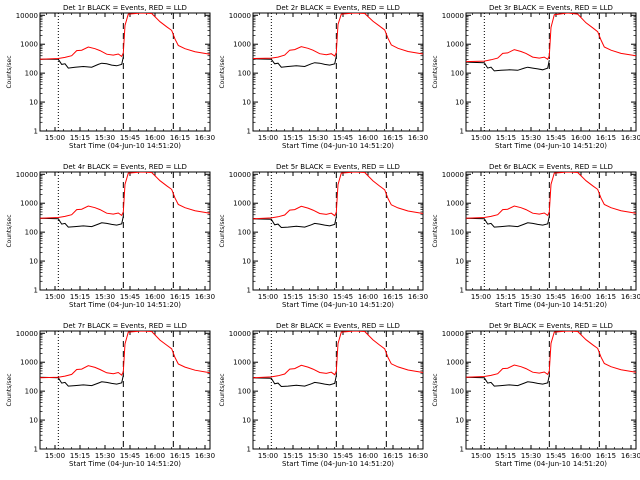  What do you see at coordinates (551, 8) in the screenshot?
I see `panel-title: Det 3r BLACK = Events, RED = LLD` at bounding box center [551, 8].